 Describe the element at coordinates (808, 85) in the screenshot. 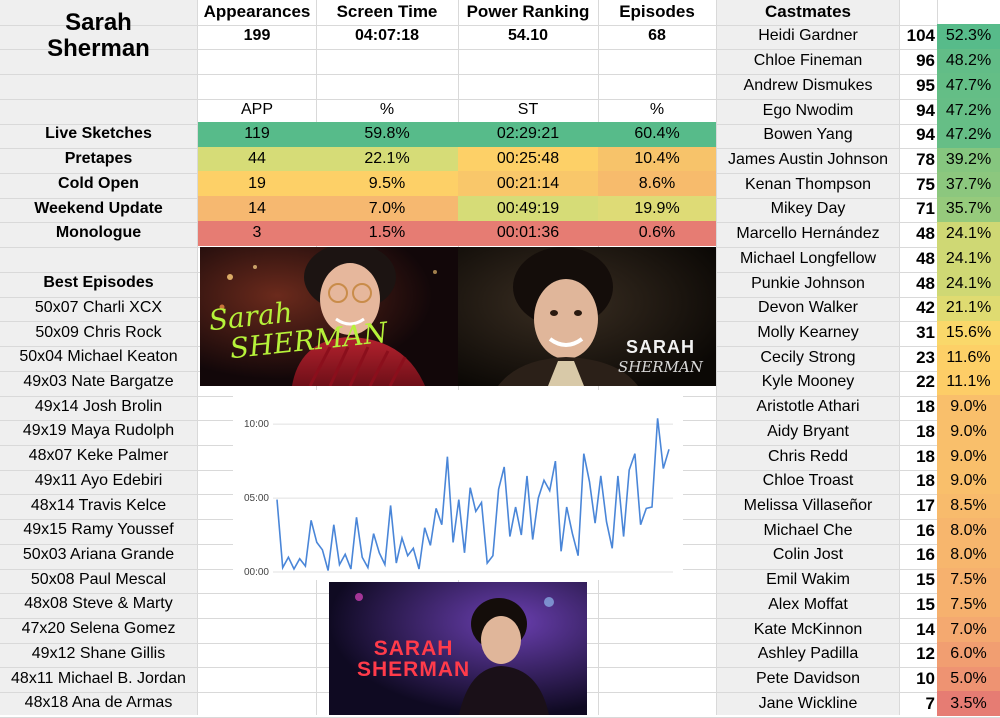

I see `castmate-name: Andrew Dismukes` at that location.